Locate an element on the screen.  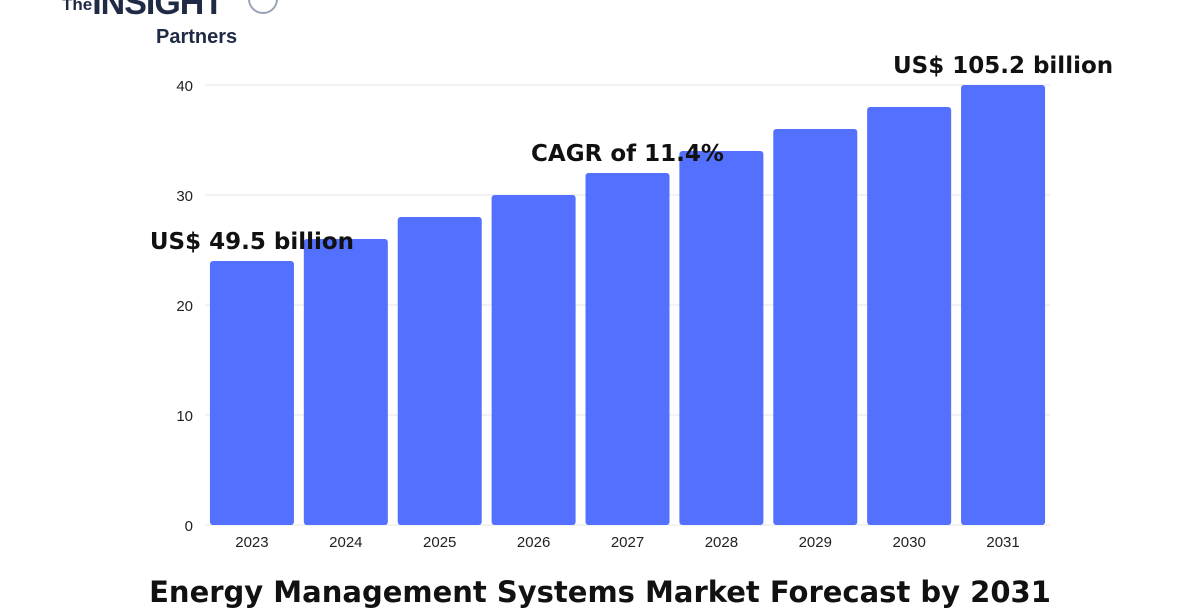
annotation-label: CAGR of 11.4% is located at coordinates (627, 154).